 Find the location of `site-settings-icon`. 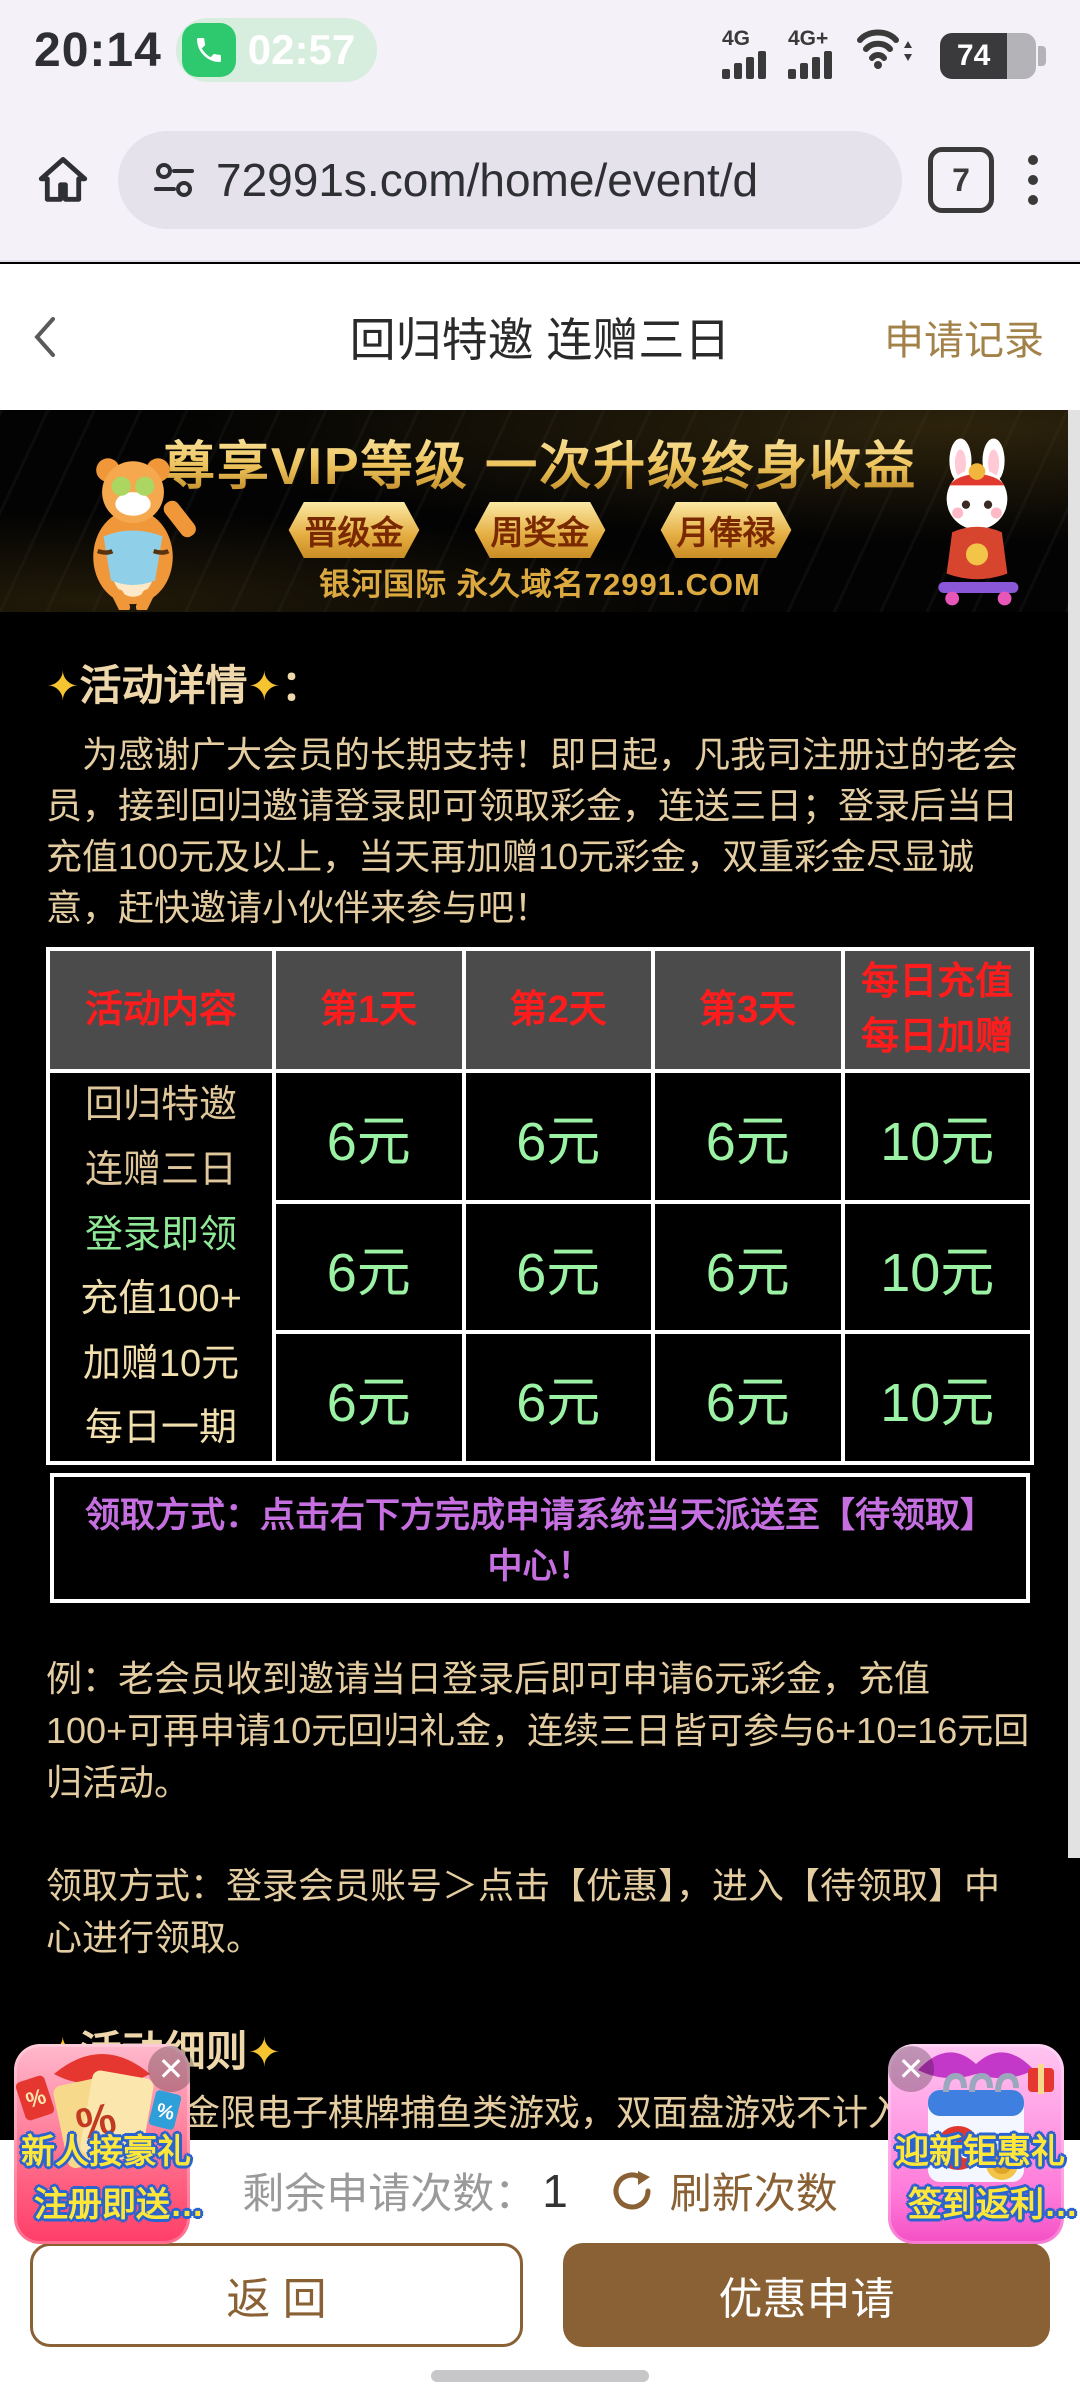

site-settings-icon is located at coordinates (174, 180).